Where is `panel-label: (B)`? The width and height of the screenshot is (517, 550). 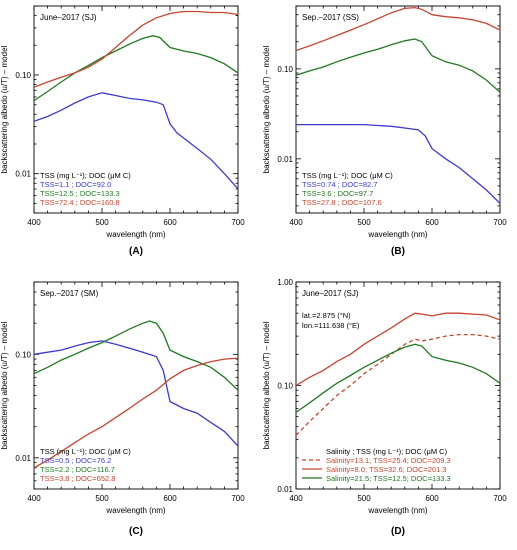 panel-label: (B) is located at coordinates (398, 251).